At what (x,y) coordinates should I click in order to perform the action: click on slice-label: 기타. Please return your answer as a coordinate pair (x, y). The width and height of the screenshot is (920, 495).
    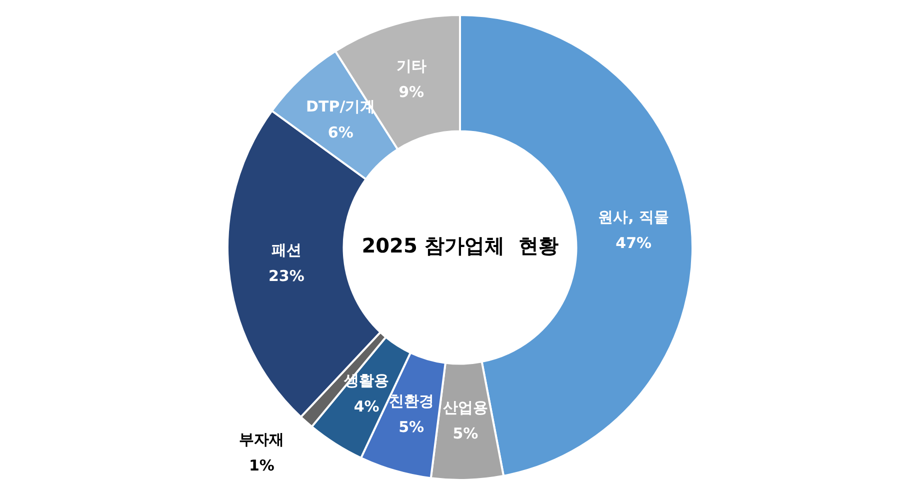
    Looking at the image, I should click on (411, 65).